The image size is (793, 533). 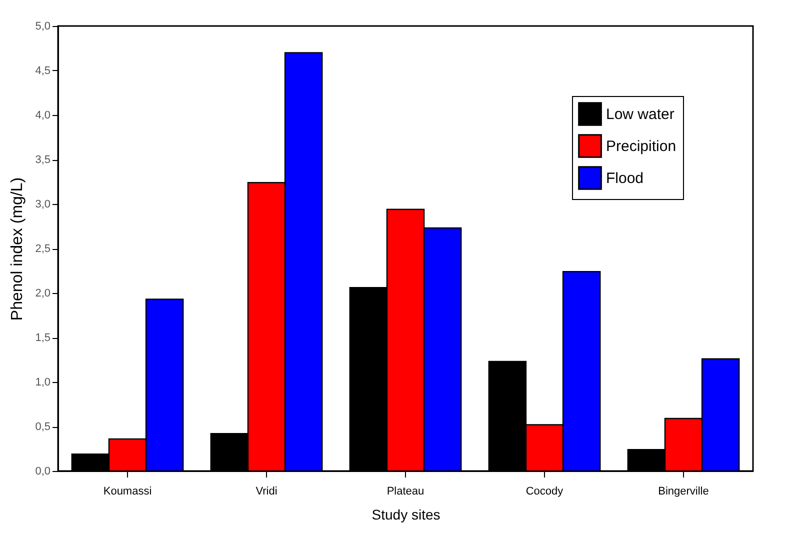 I want to click on legend-label: Flood, so click(x=625, y=178).